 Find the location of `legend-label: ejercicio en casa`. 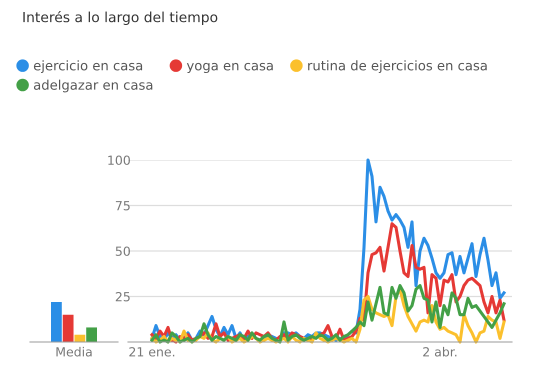

legend-label: ejercicio en casa is located at coordinates (88, 67).